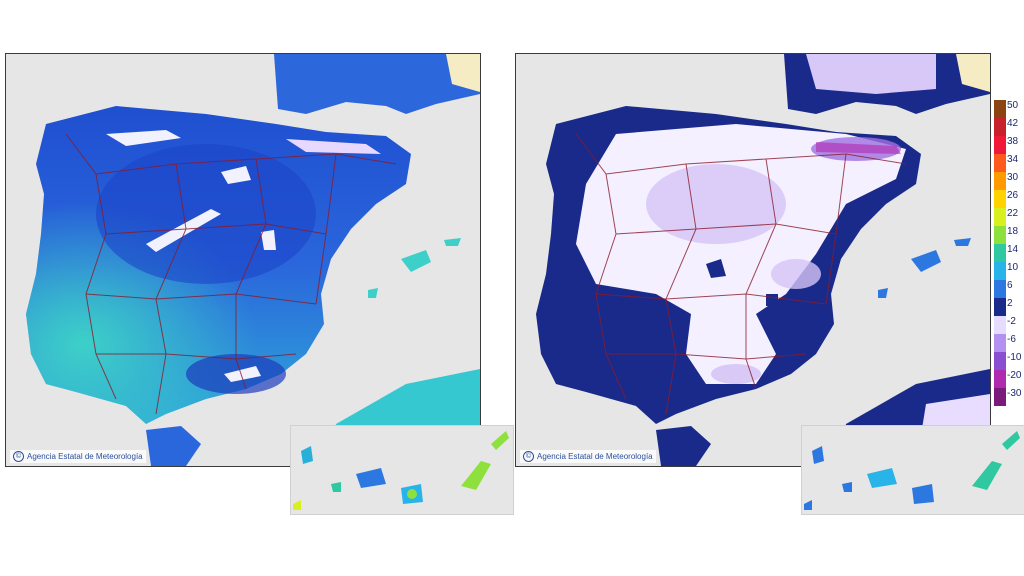 Image resolution: width=1024 pixels, height=576 pixels. I want to click on legend-label: 26, so click(1013, 195).